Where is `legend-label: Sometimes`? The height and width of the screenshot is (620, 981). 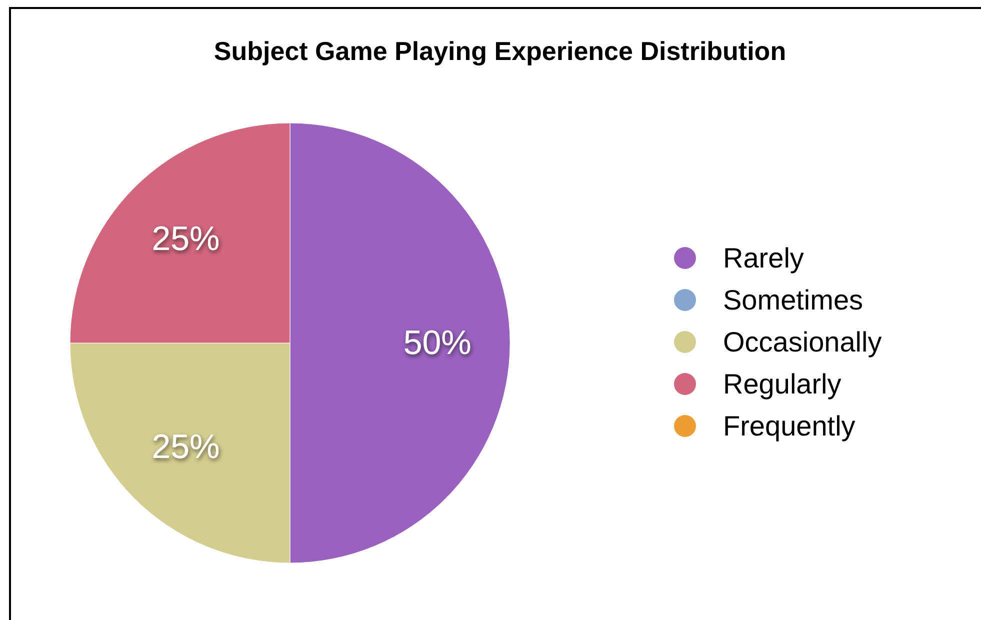
legend-label: Sometimes is located at coordinates (793, 300).